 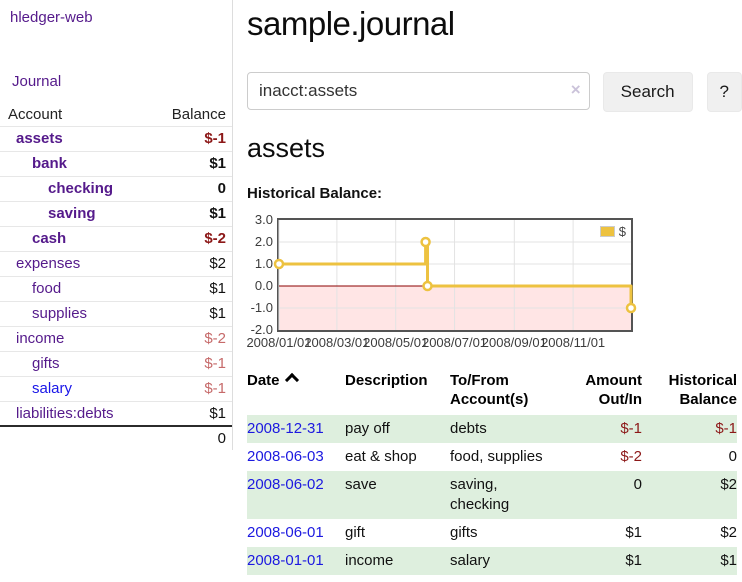 What do you see at coordinates (337, 342) in the screenshot?
I see `x-axis-tick-label: 2008/03/01` at bounding box center [337, 342].